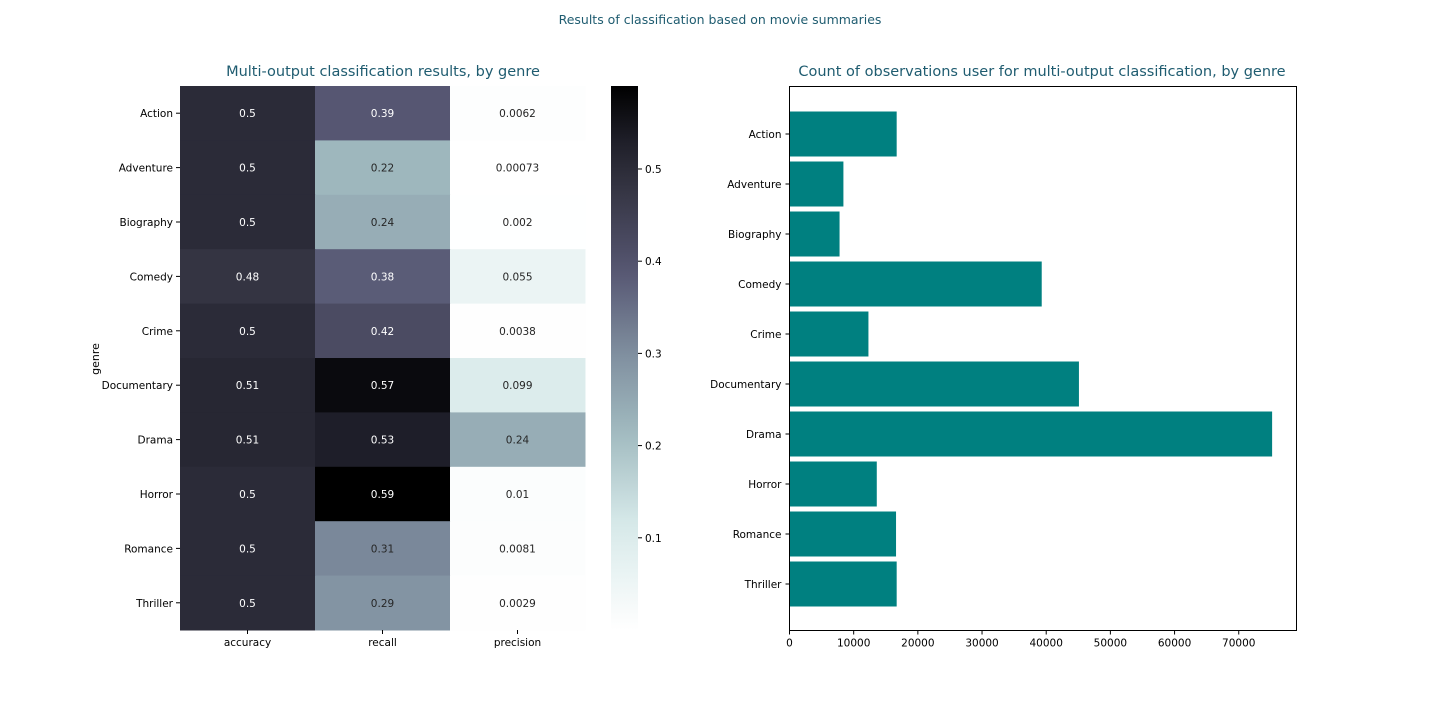 This screenshot has height=720, width=1440. What do you see at coordinates (95, 359) in the screenshot?
I see `heatmap-y-axis-label: genre` at bounding box center [95, 359].